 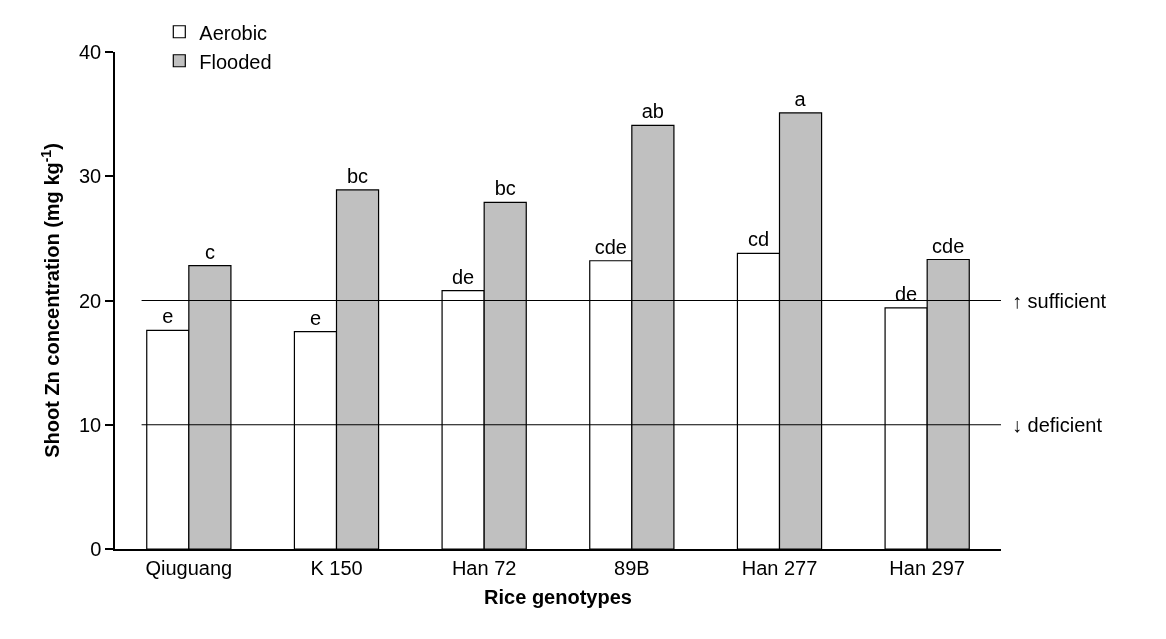 I want to click on x-tick-label: K 150, so click(x=336, y=567).